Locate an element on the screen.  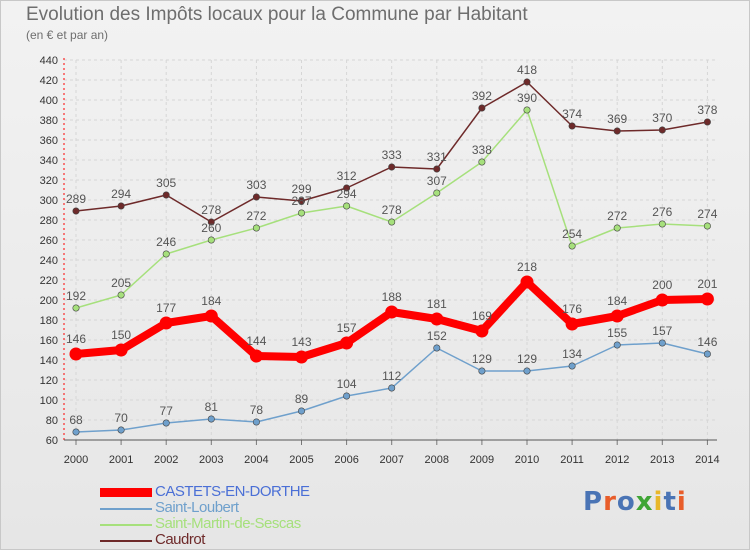
data-label: 68 is located at coordinates (76, 420).